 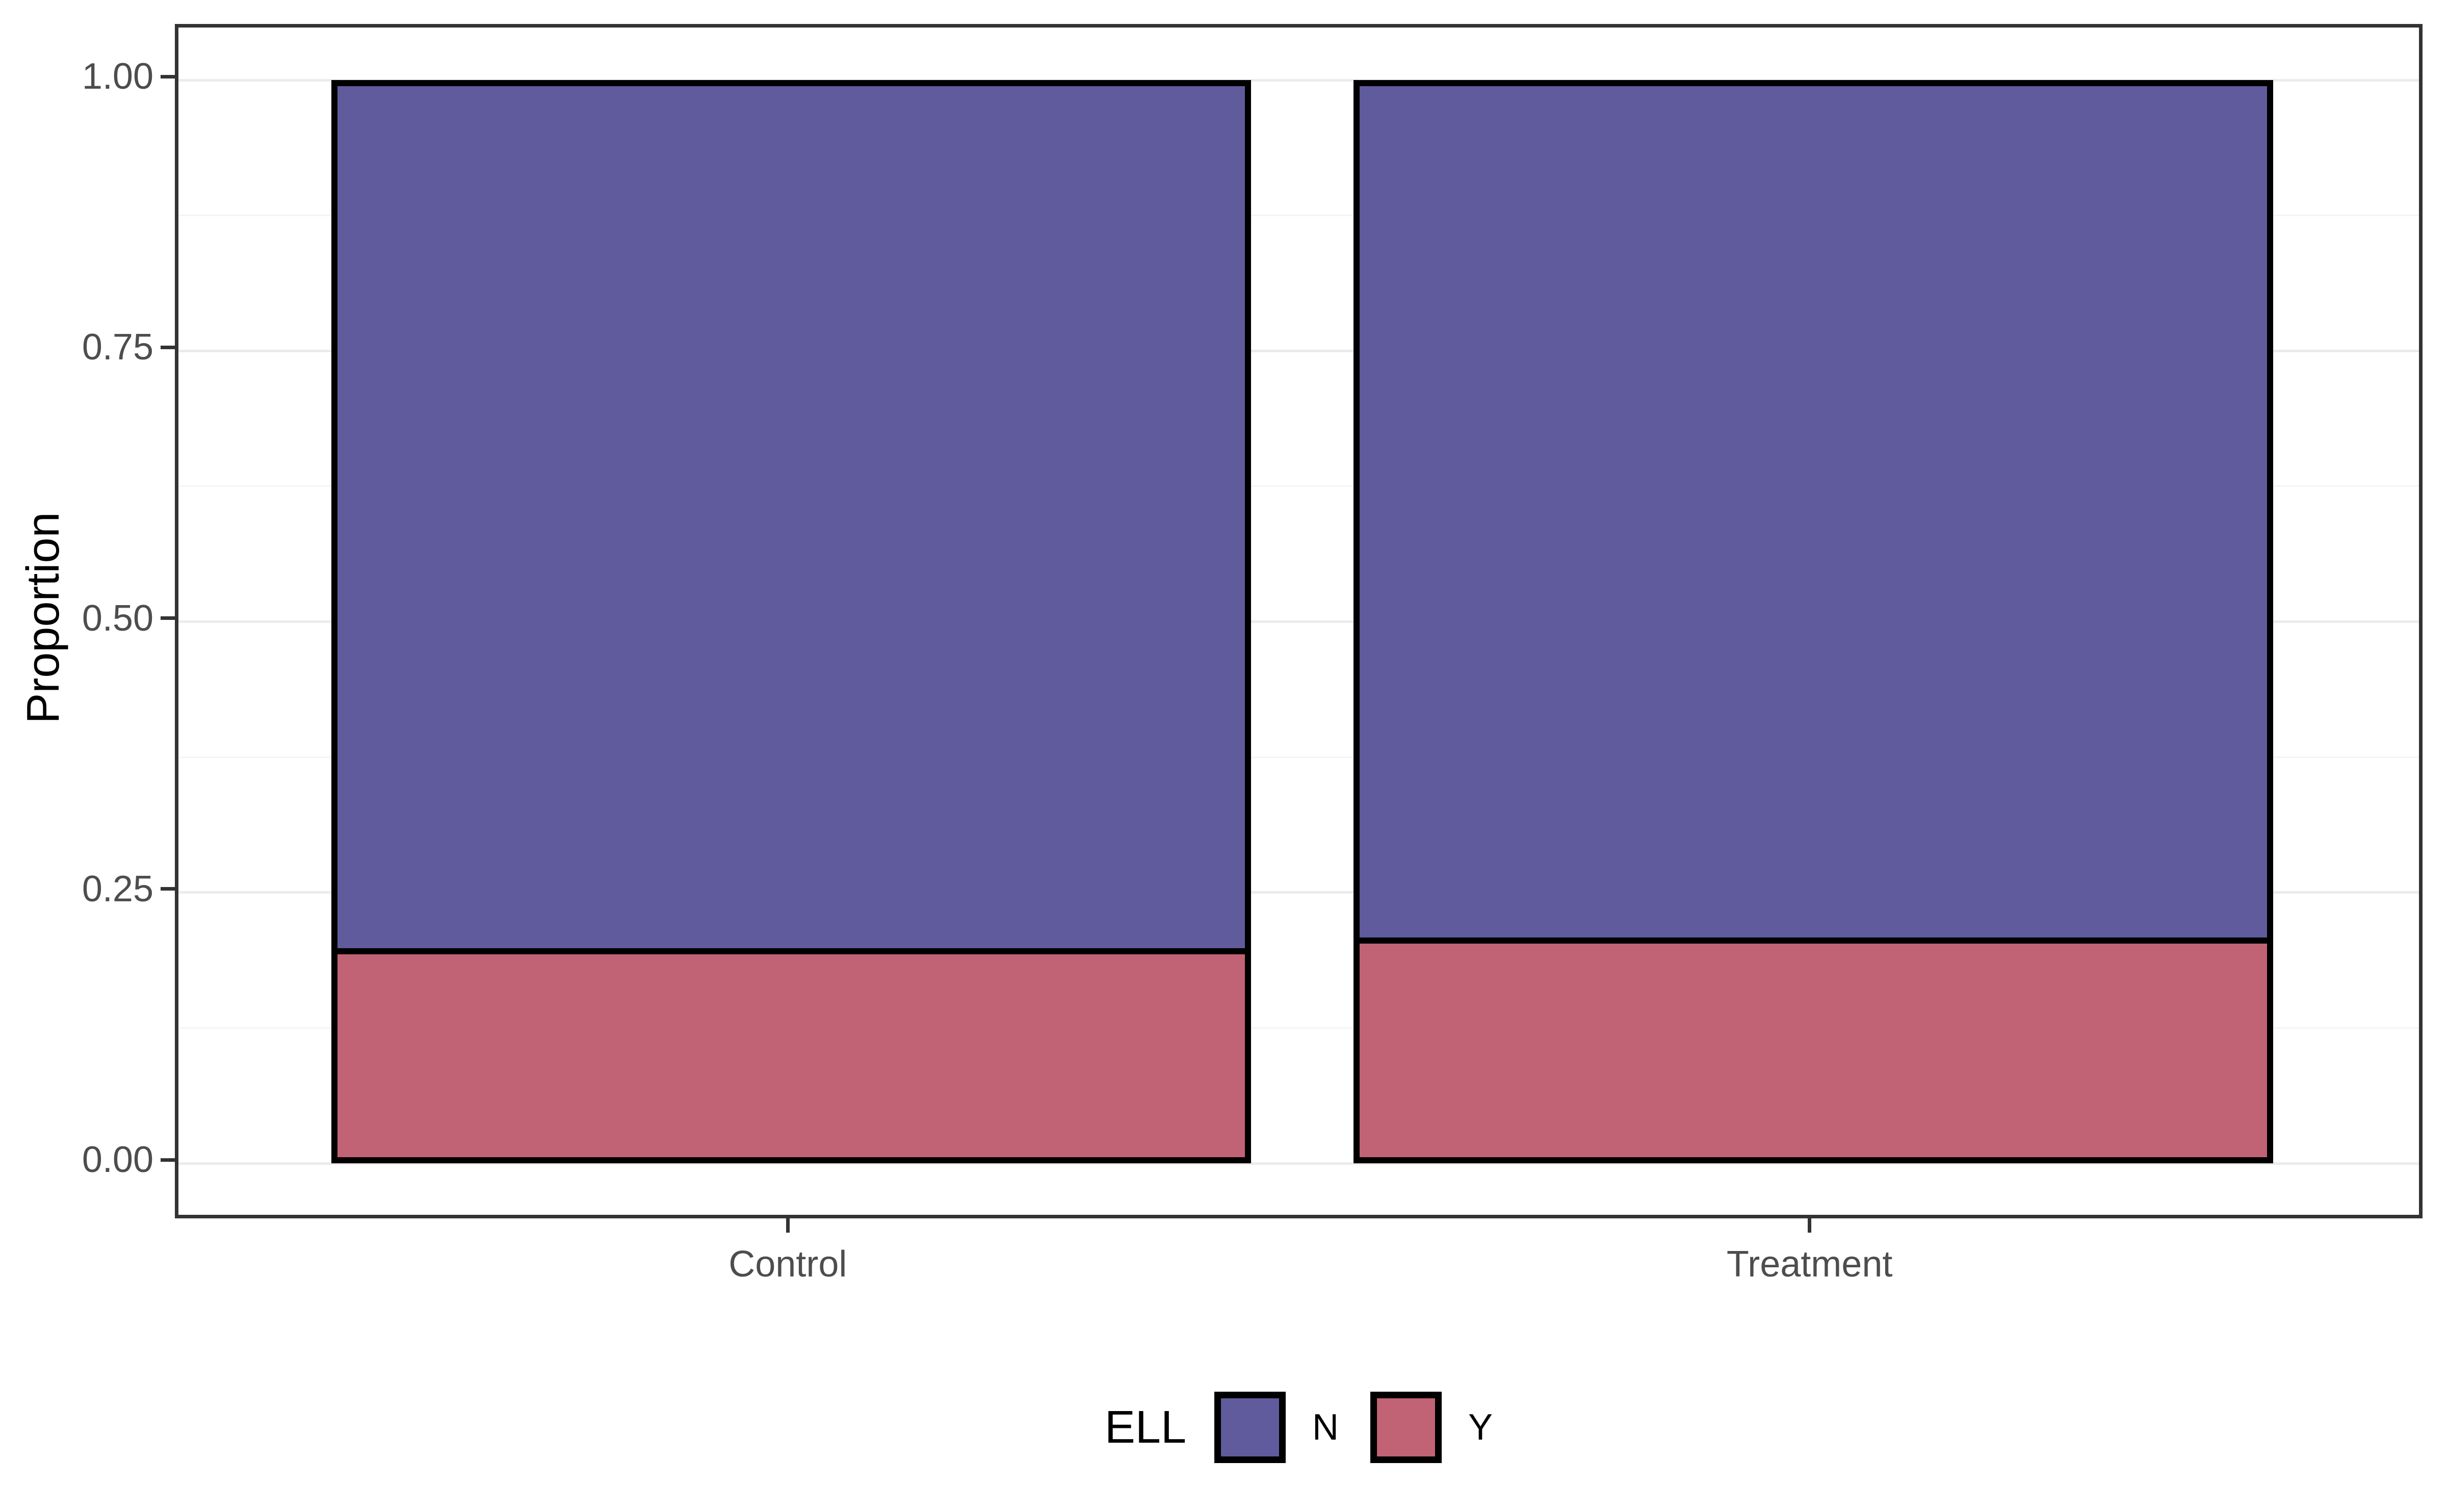 I want to click on legend-entry-label: N, so click(x=1325, y=1427).